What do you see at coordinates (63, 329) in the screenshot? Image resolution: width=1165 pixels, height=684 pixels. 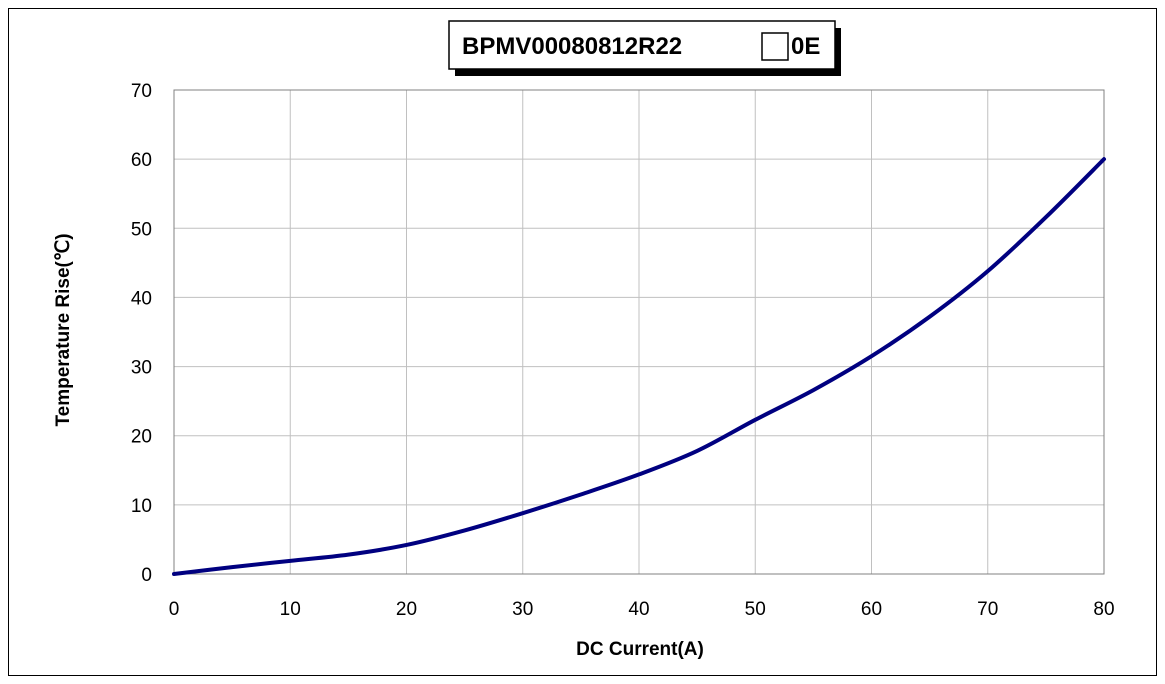 I see `y-axis-title: Temperature Rise(℃)` at bounding box center [63, 329].